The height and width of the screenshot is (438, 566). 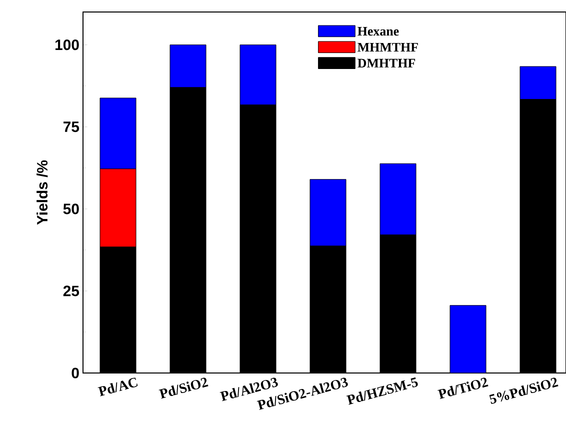 I want to click on y-tick-label: 25, so click(x=71, y=291).